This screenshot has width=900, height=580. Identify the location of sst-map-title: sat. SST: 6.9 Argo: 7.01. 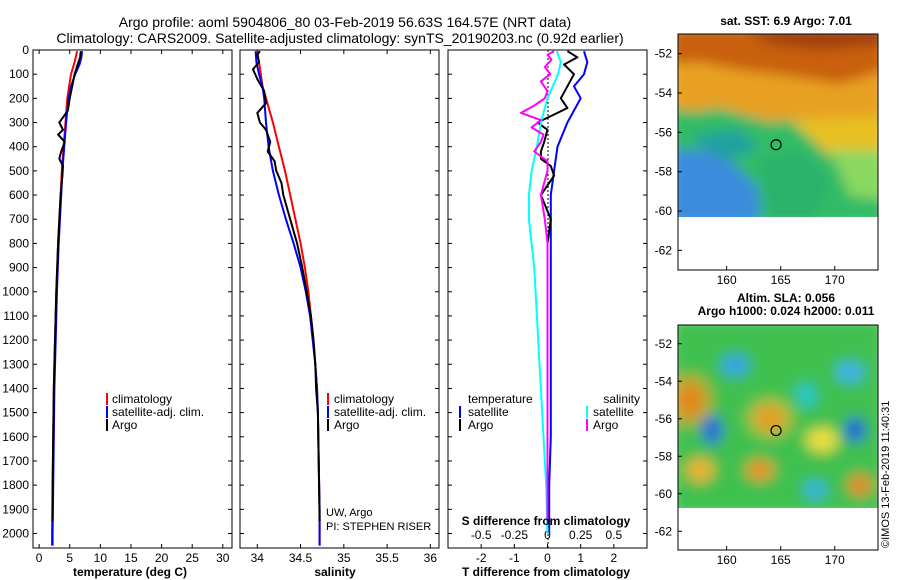
(786, 21).